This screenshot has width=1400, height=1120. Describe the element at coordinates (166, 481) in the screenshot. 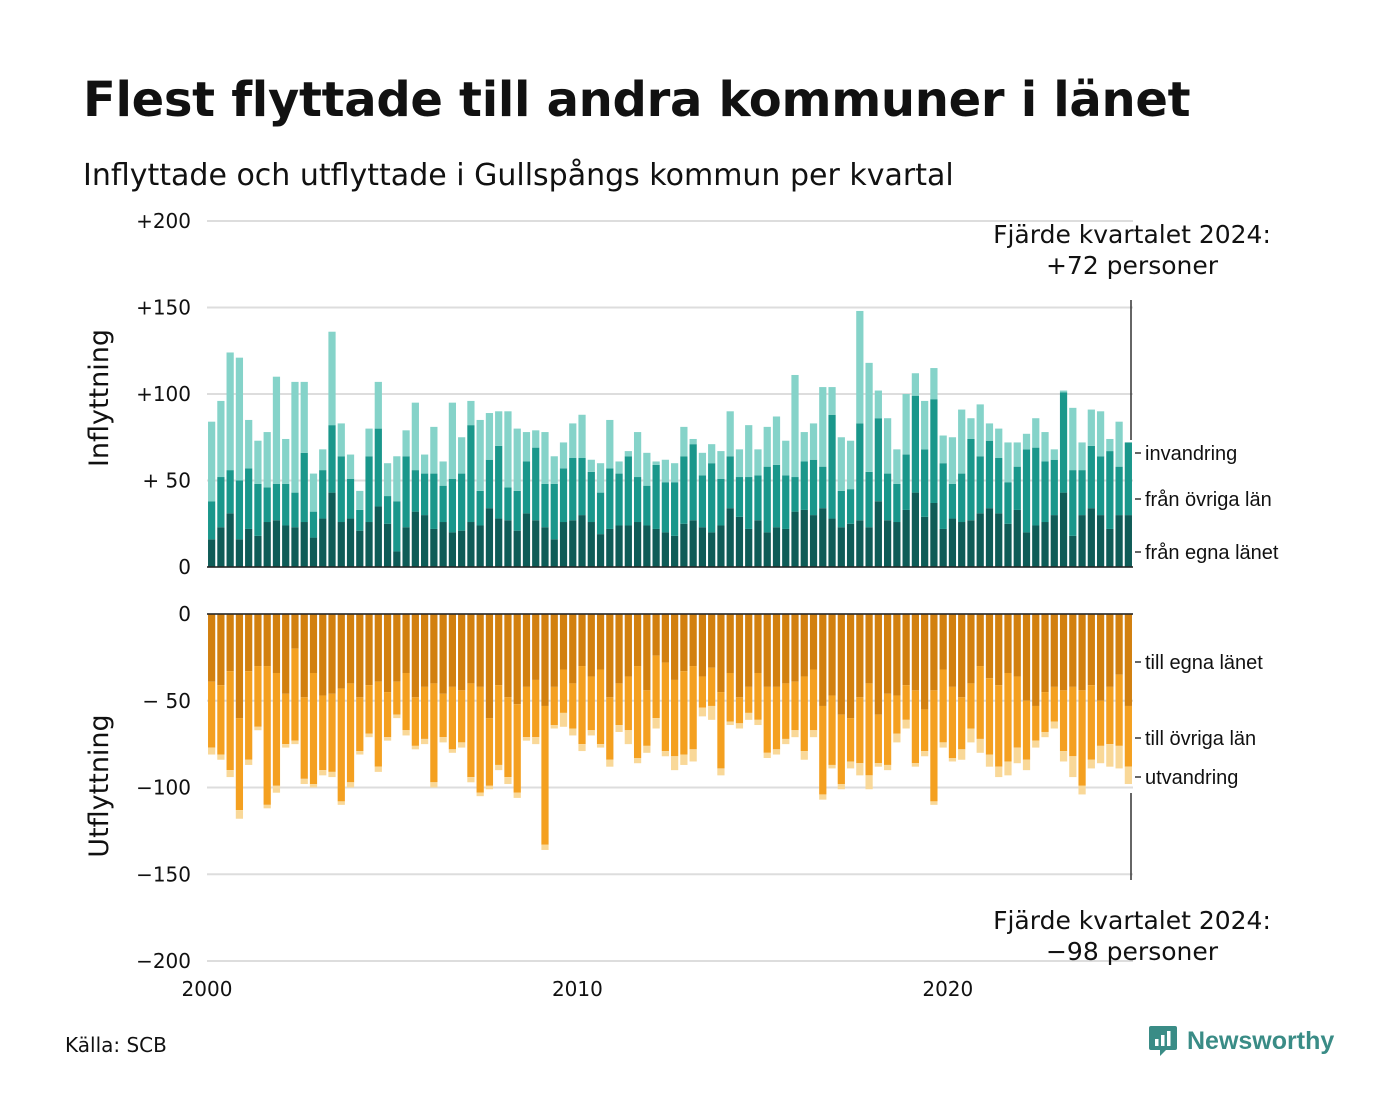

I see `y-tick-label-top: + 50` at that location.